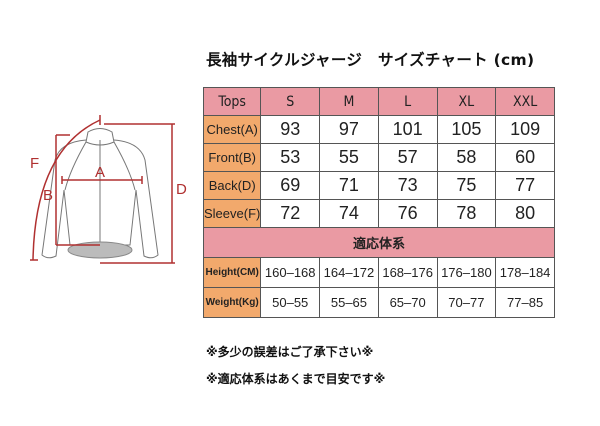 The image size is (600, 426). What do you see at coordinates (466, 157) in the screenshot?
I see `cell: 58` at bounding box center [466, 157].